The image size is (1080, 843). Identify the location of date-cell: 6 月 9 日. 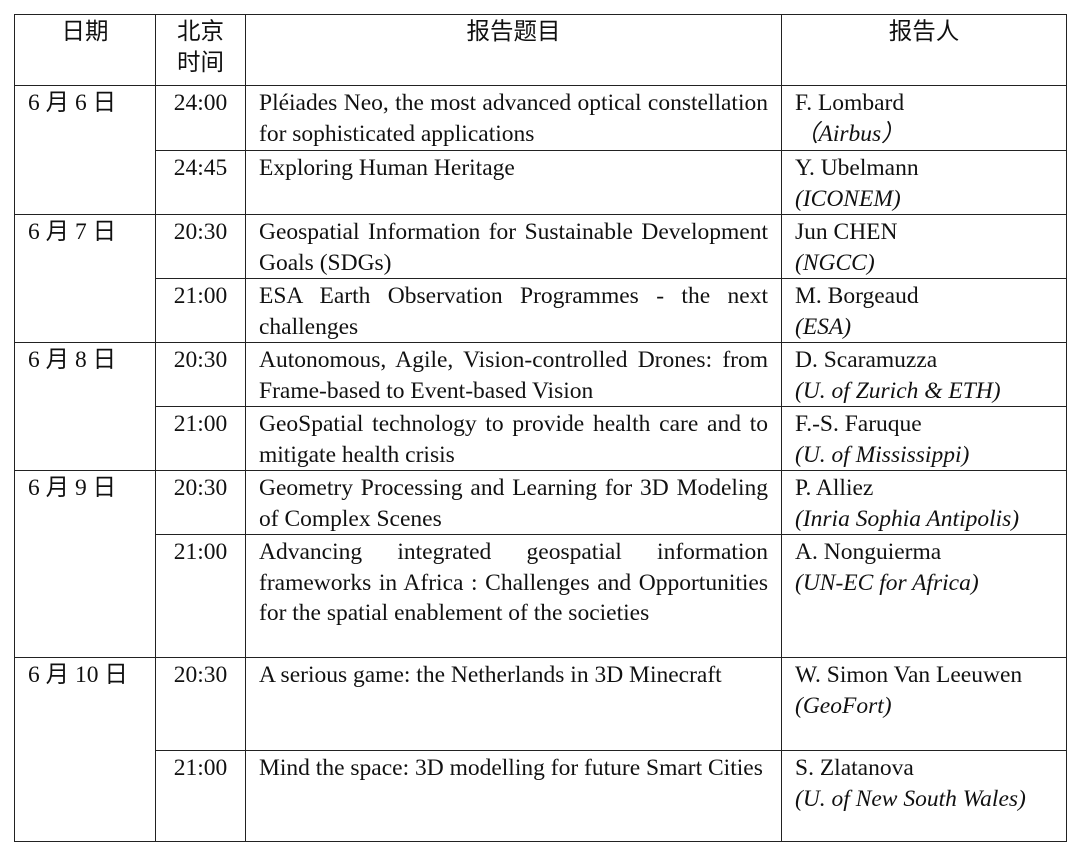
(85, 564).